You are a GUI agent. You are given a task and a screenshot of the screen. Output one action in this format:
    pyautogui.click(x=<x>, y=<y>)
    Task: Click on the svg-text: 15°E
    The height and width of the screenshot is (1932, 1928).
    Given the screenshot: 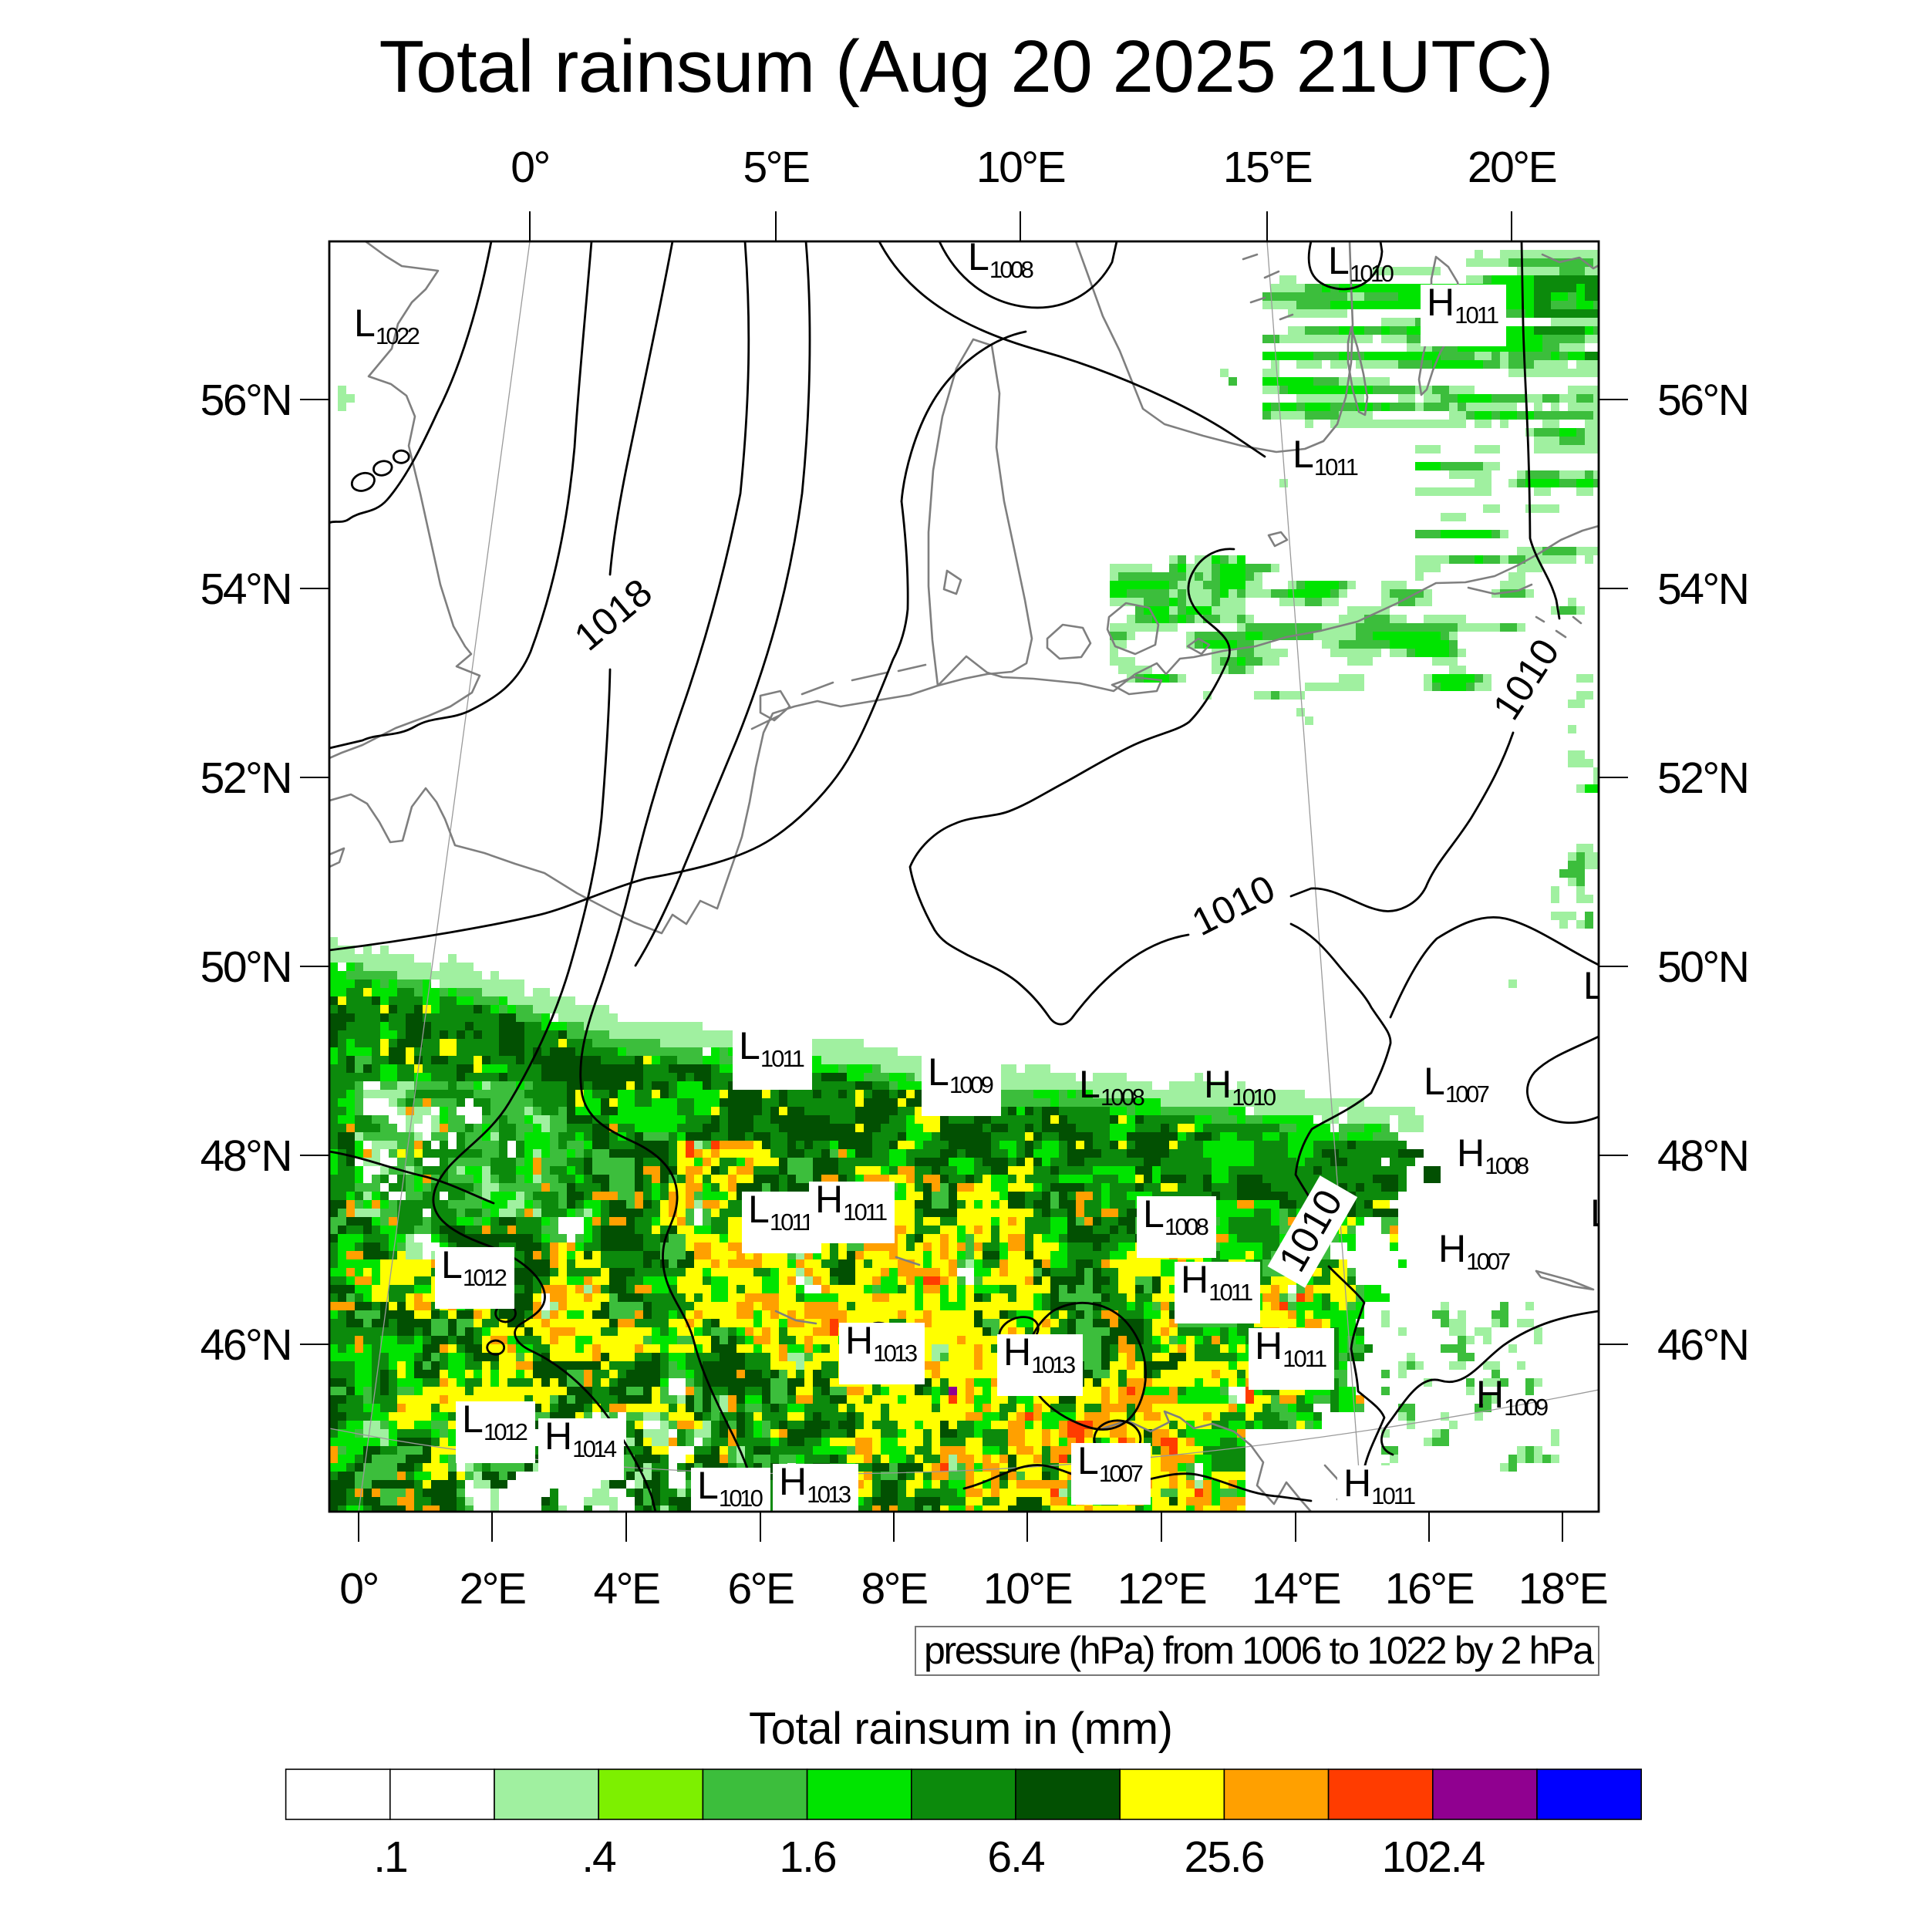 What is the action you would take?
    pyautogui.click(x=1268, y=167)
    